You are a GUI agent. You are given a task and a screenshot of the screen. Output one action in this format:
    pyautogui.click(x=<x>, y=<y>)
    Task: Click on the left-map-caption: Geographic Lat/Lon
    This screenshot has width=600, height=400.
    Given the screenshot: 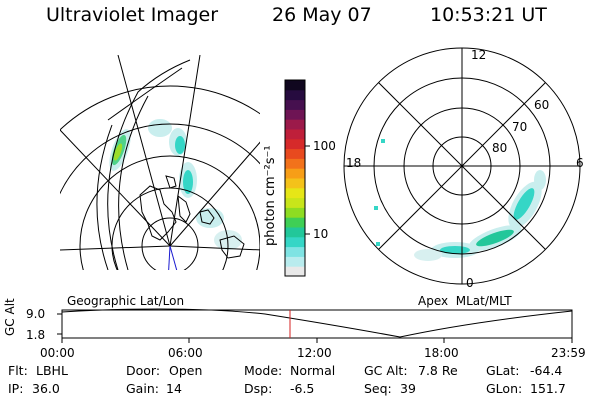 What is the action you would take?
    pyautogui.click(x=126, y=301)
    